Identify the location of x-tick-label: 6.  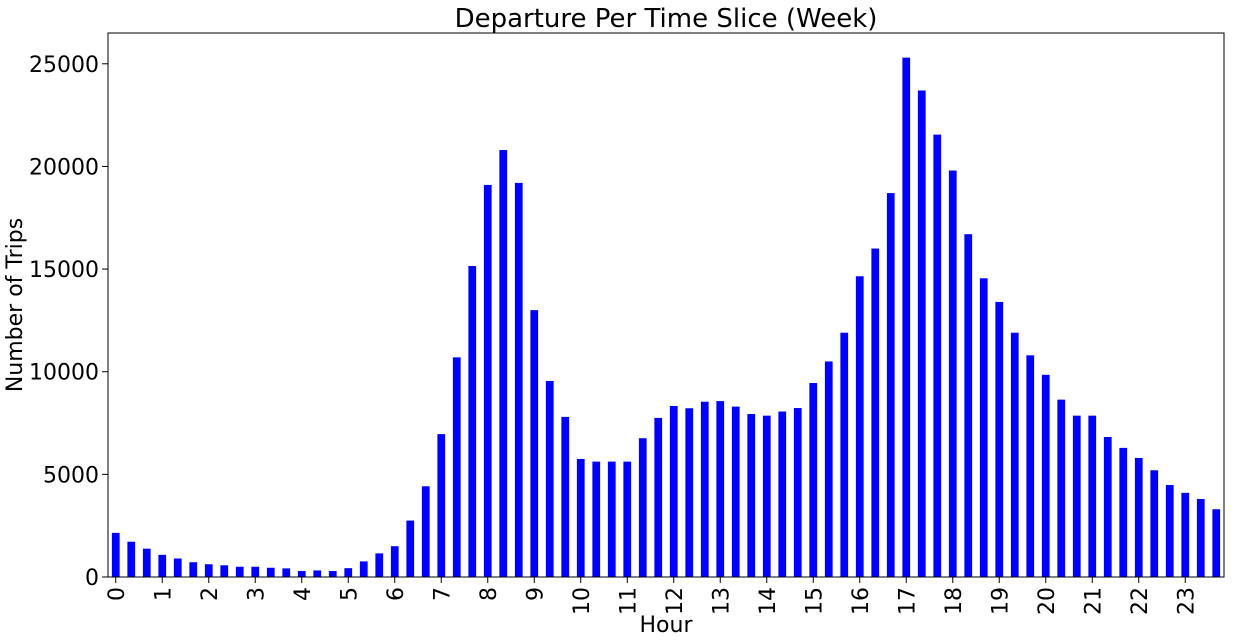
(396, 594).